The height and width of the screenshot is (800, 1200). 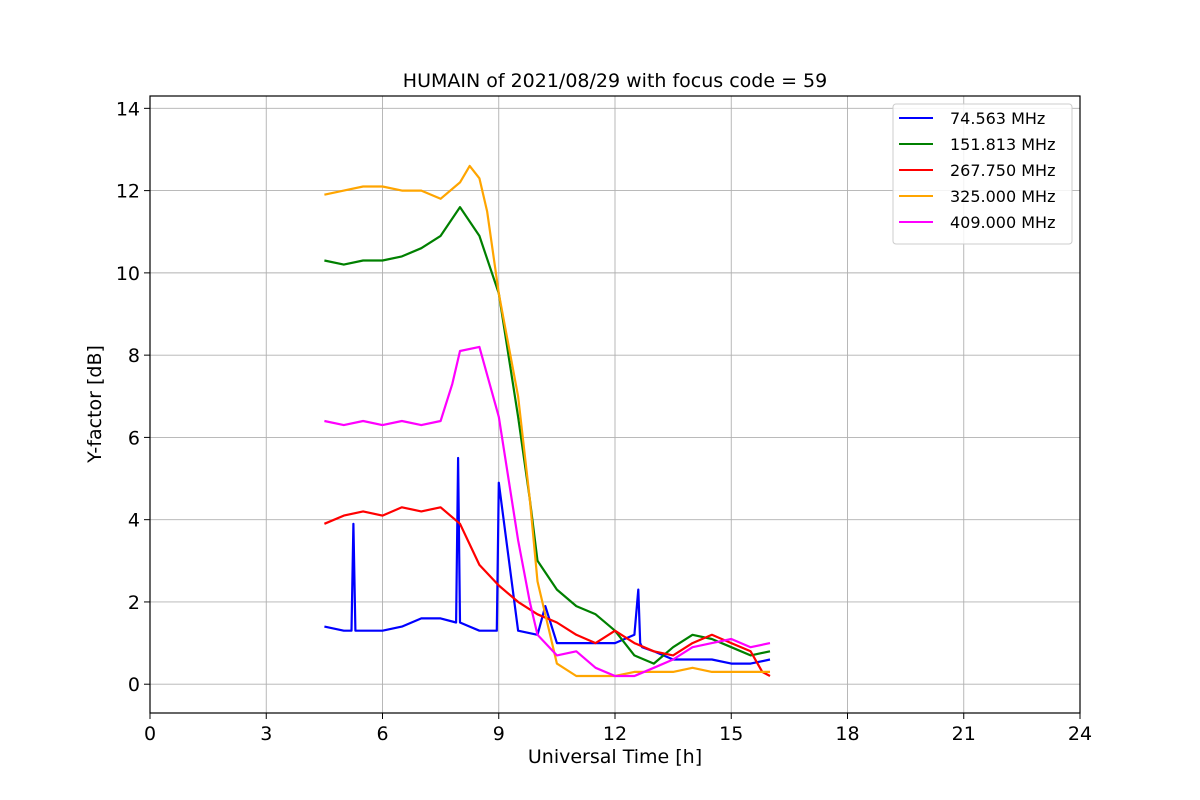 What do you see at coordinates (134, 438) in the screenshot?
I see `y-tick-label: 6` at bounding box center [134, 438].